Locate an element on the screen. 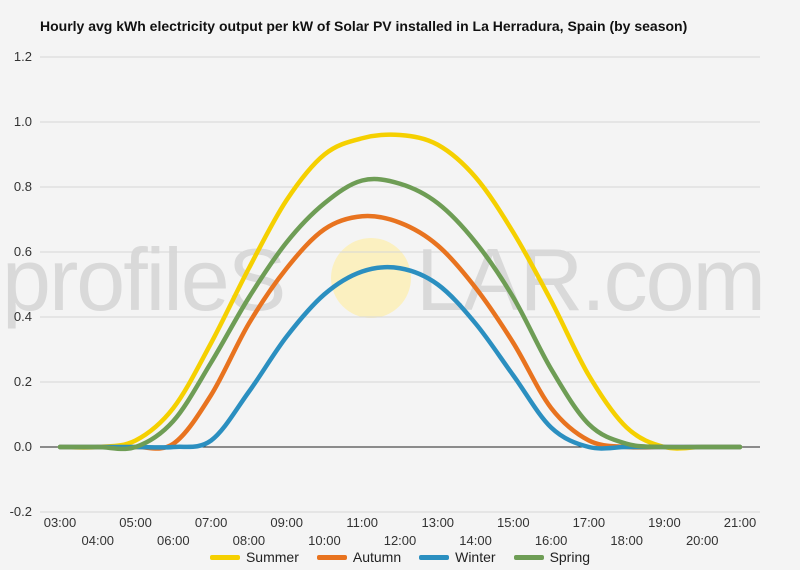 This screenshot has width=800, height=570. legend-item-winter: Winter is located at coordinates (457, 557).